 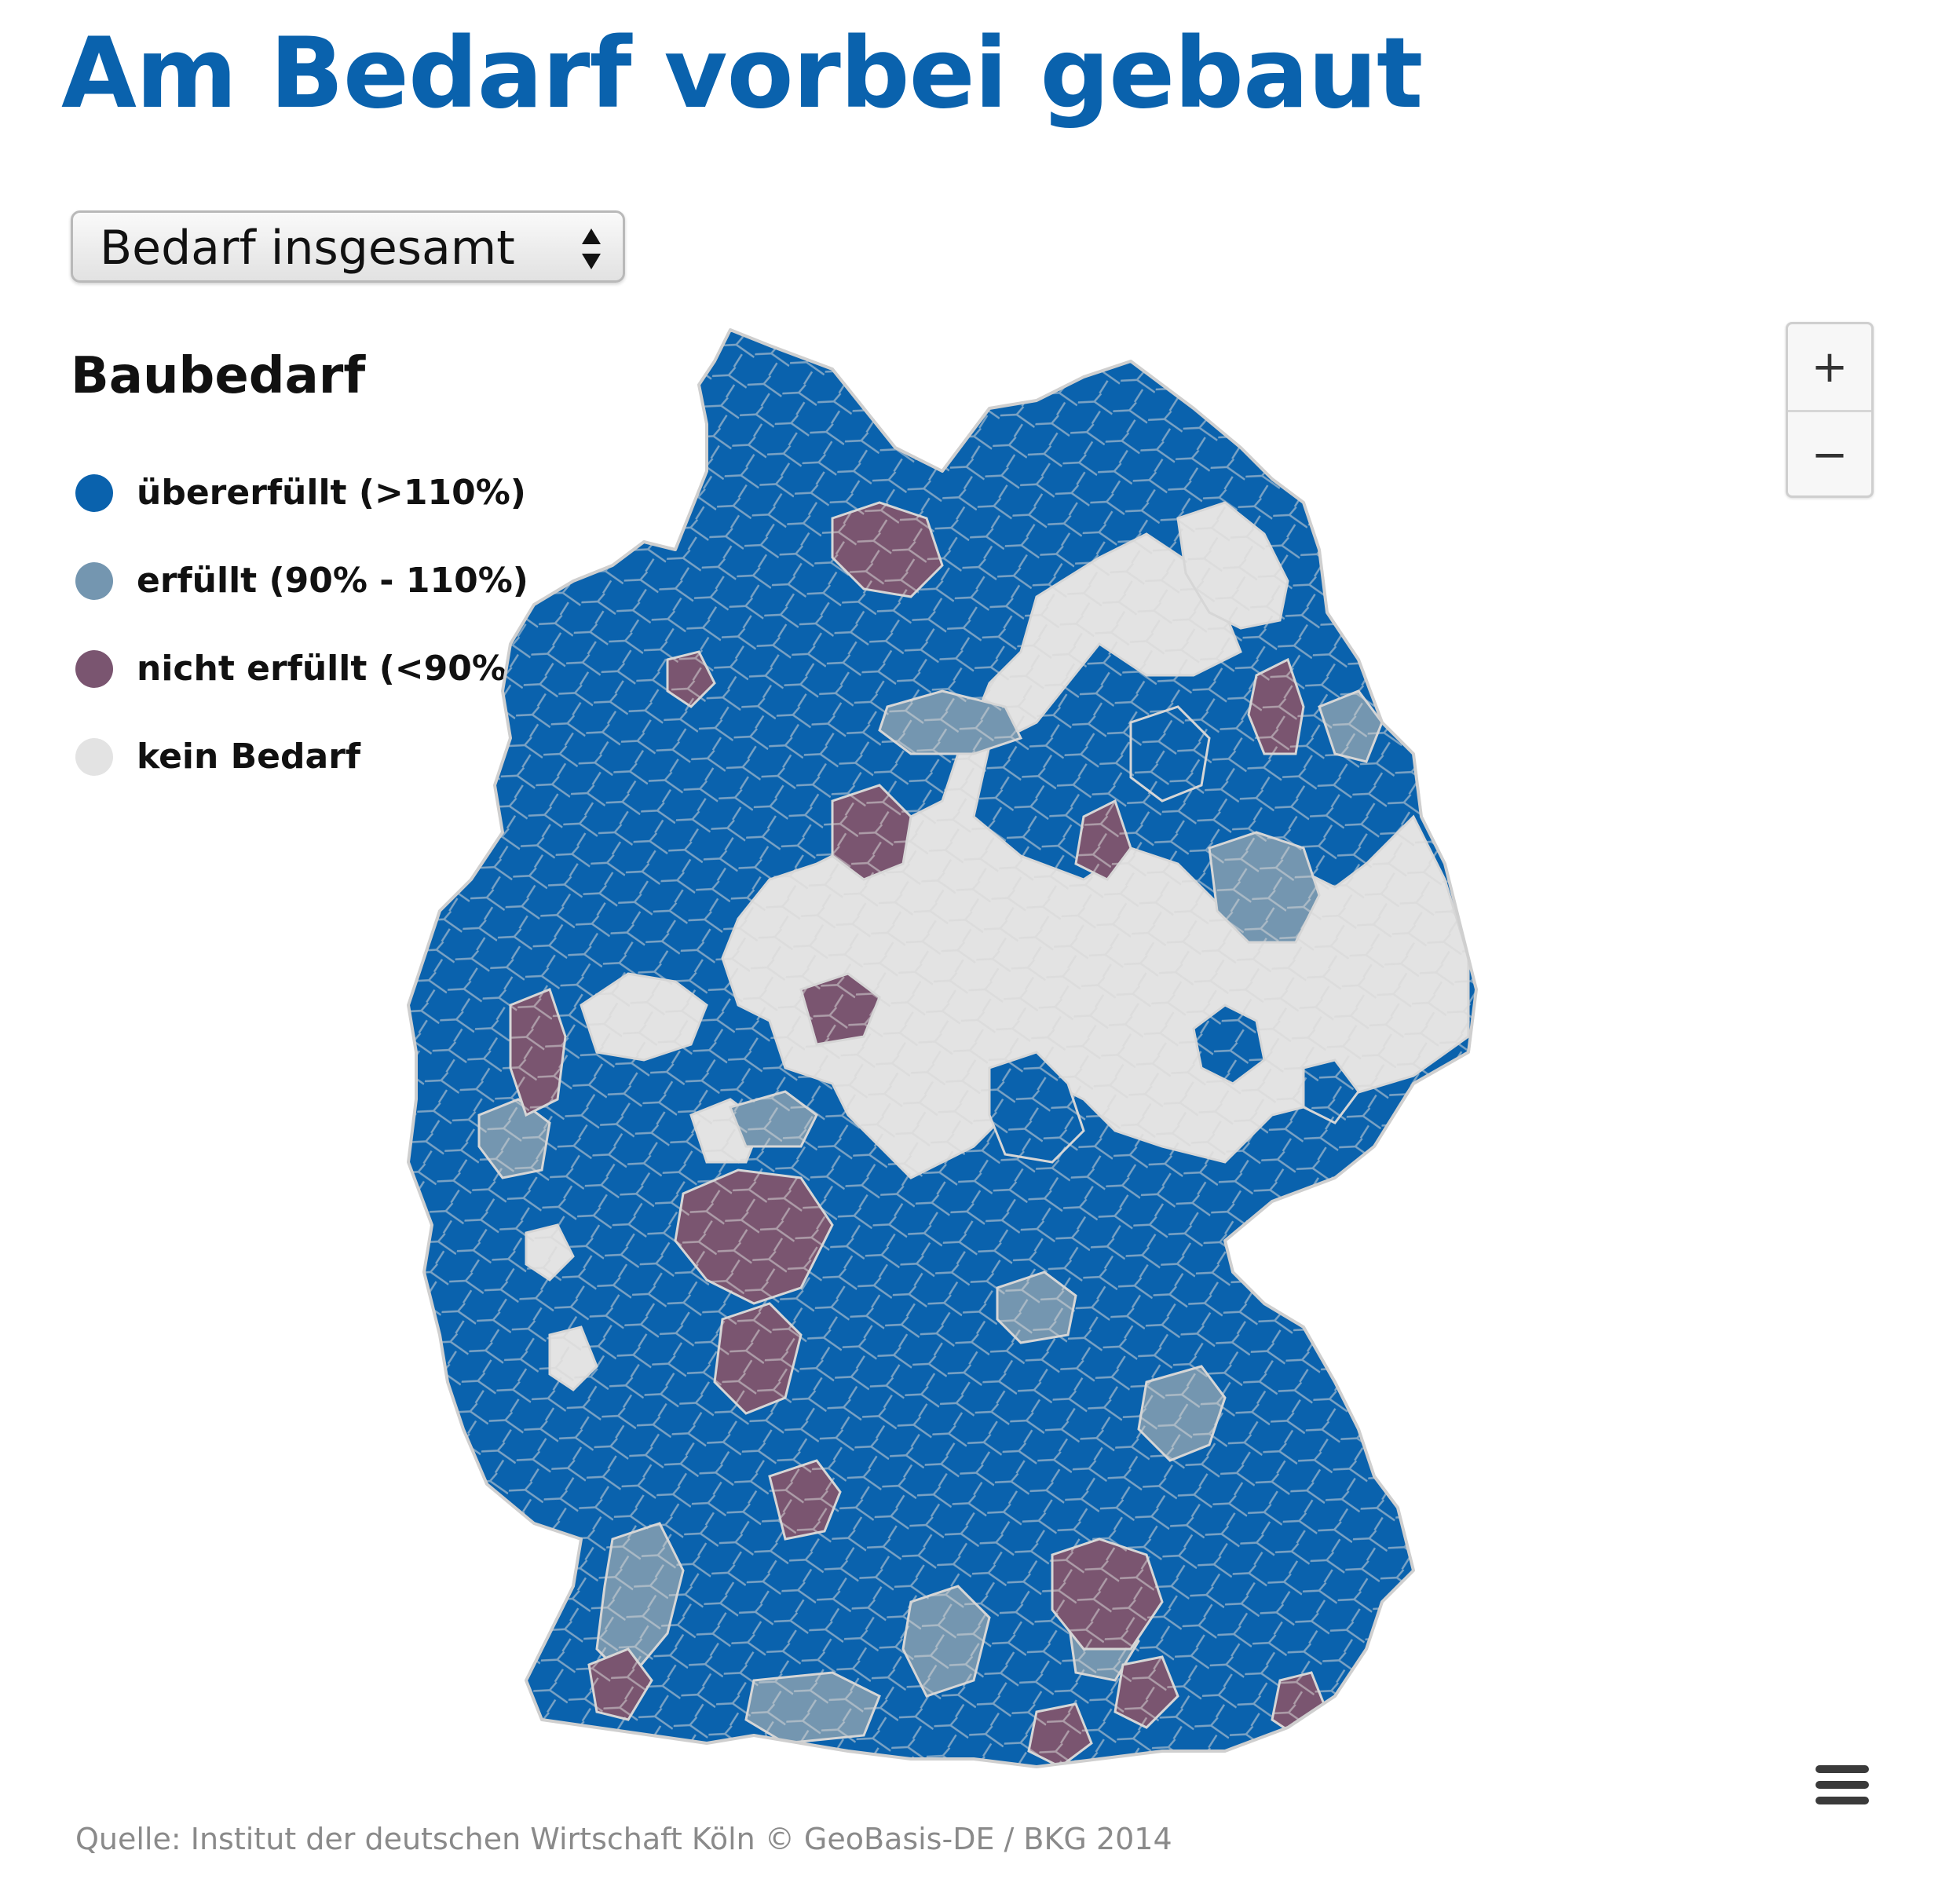 I want to click on zoom-in-button: +, so click(x=1829, y=368).